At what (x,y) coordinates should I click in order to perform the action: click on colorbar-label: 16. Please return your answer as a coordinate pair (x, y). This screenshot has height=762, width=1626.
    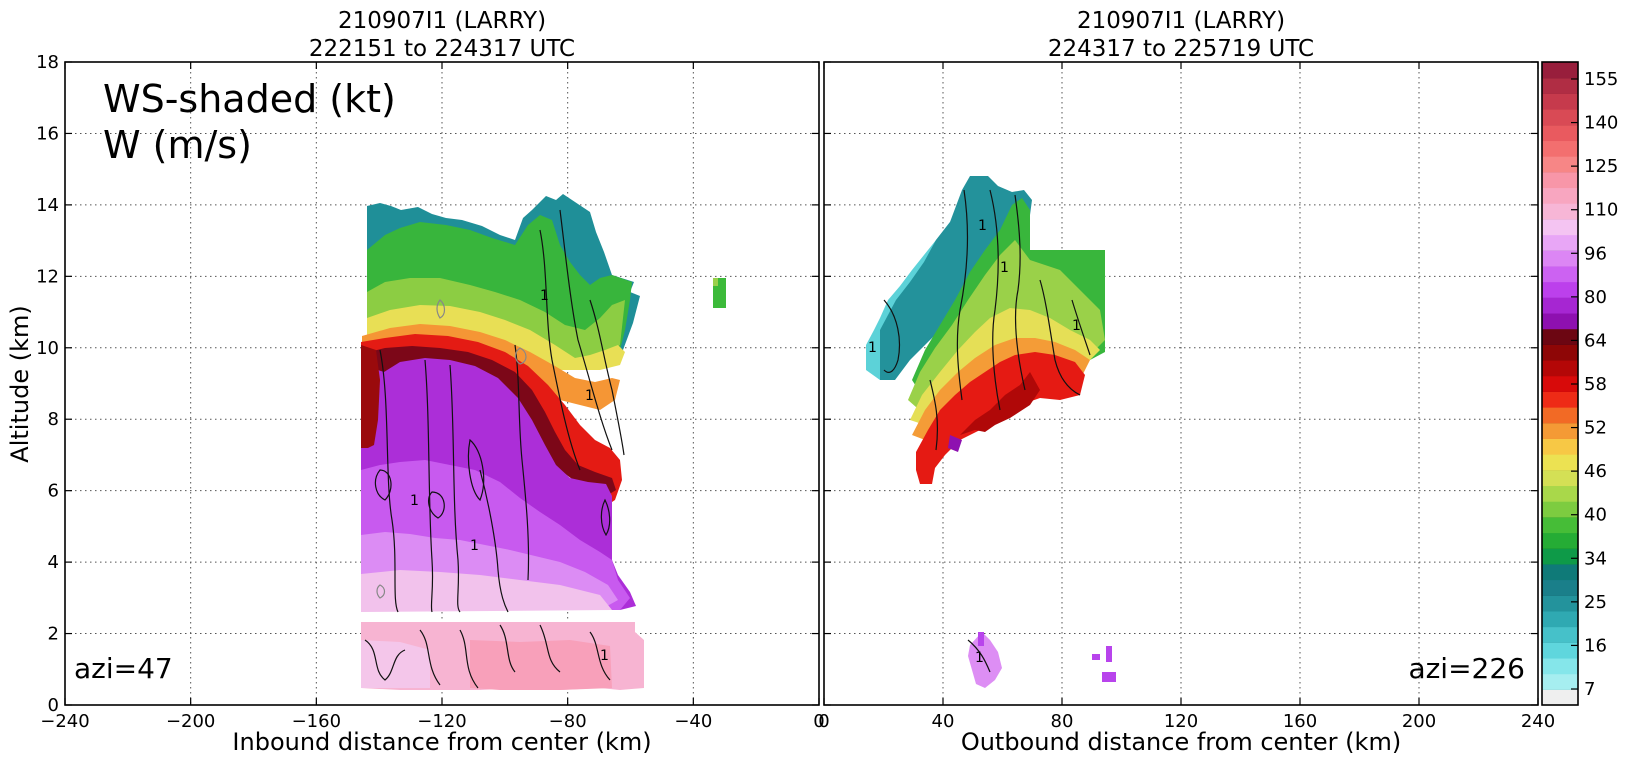
    Looking at the image, I should click on (1595, 645).